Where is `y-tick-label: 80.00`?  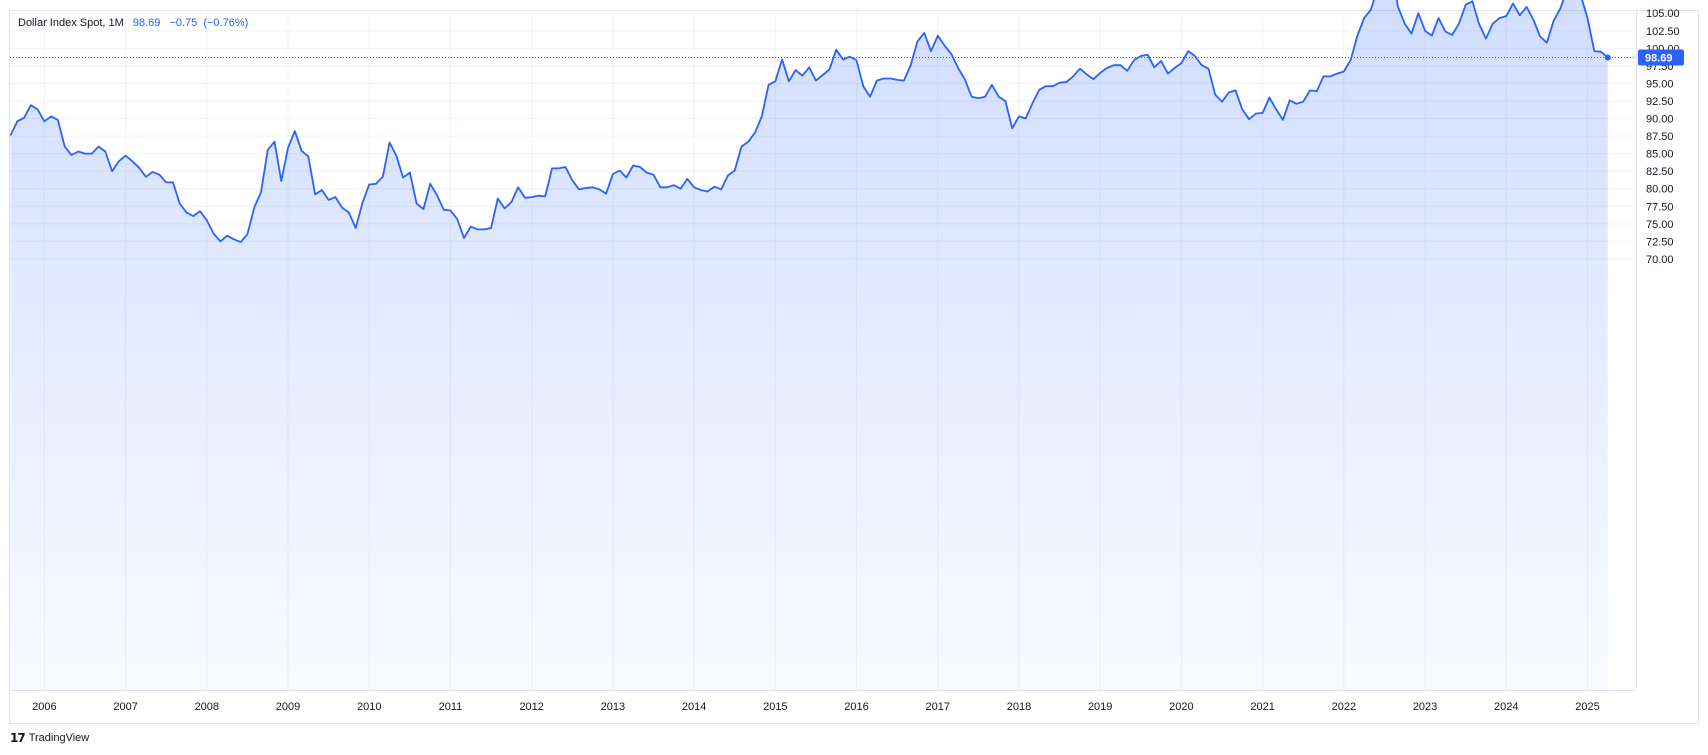
y-tick-label: 80.00 is located at coordinates (1660, 190).